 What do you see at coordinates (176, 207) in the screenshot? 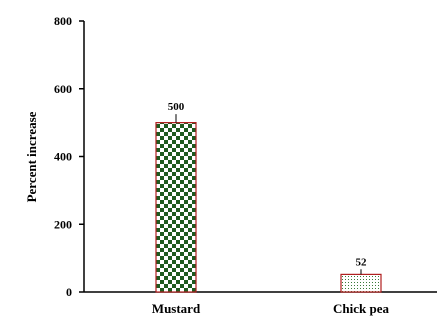
I see `bar-mustard` at bounding box center [176, 207].